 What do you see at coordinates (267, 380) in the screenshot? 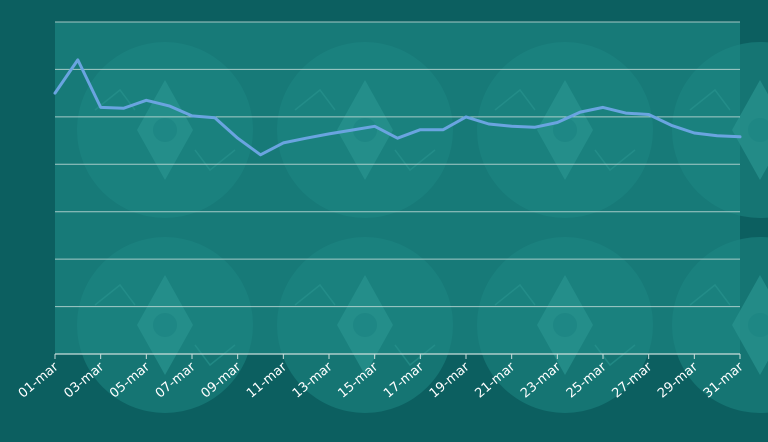
I see `x-tick-label: 11-mar` at bounding box center [267, 380].